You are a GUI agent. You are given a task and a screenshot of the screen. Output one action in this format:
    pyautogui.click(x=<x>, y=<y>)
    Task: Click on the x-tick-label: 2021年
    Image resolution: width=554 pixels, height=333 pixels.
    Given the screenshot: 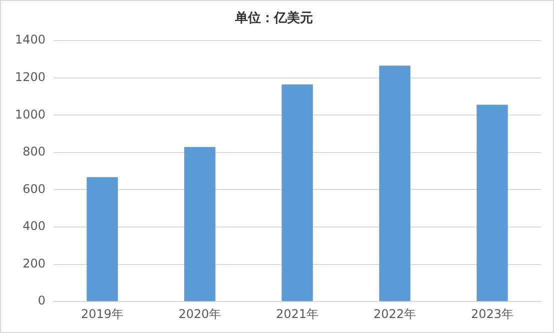 What is the action you would take?
    pyautogui.click(x=297, y=313)
    